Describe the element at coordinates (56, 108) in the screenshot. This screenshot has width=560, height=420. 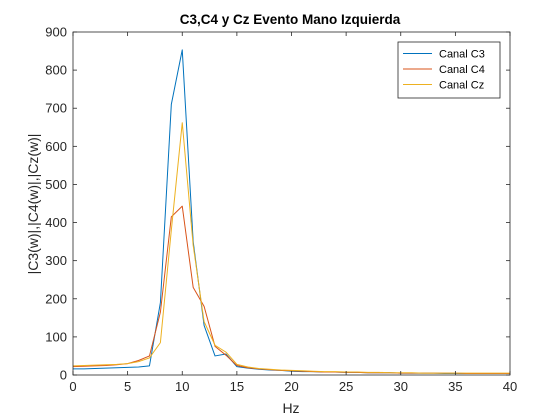
I see `y-tick-label: 700` at that location.